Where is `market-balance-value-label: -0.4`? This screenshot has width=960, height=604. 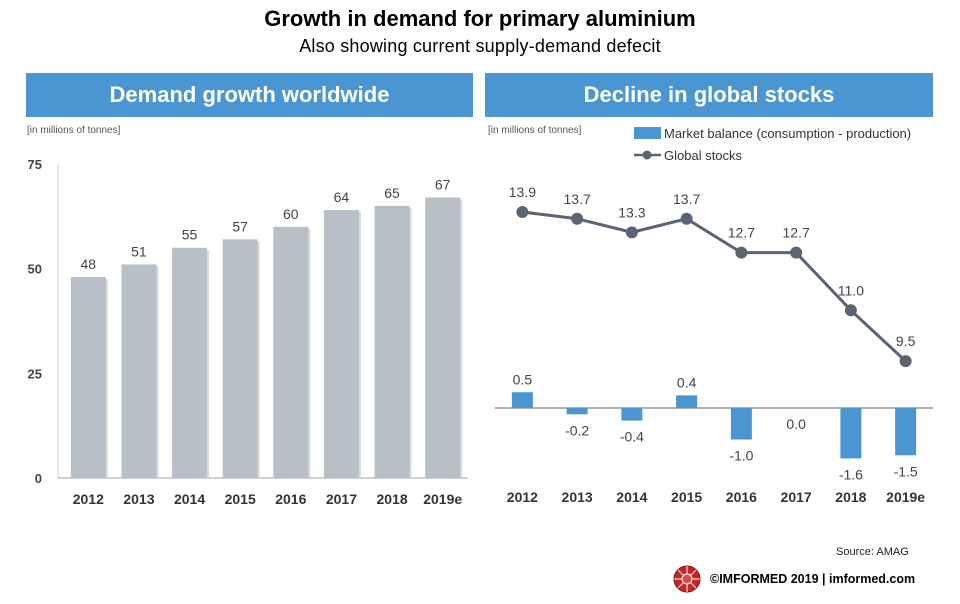 market-balance-value-label: -0.4 is located at coordinates (632, 437).